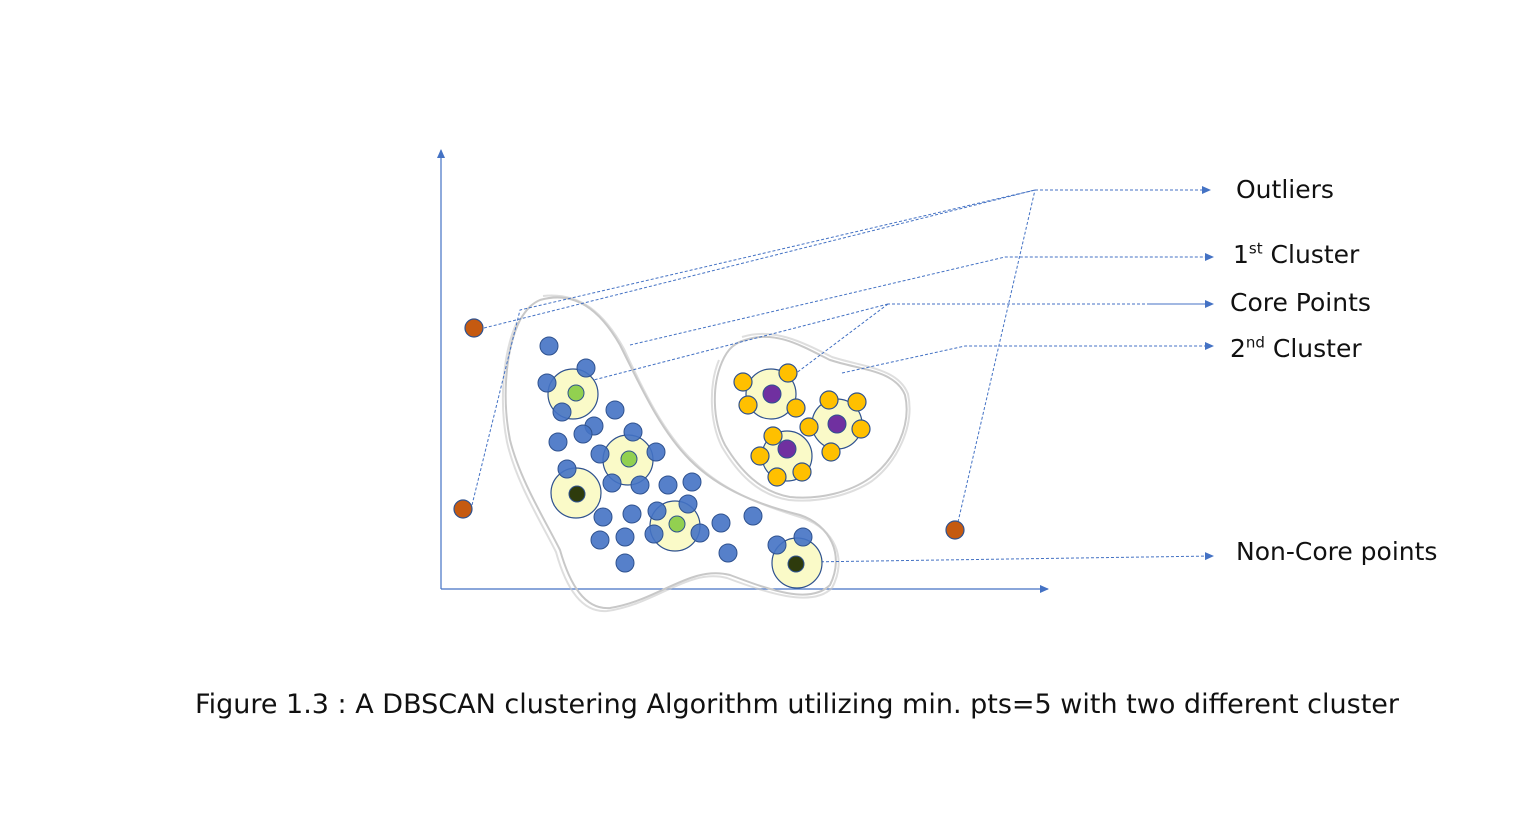  I want to click on non-core-points, so click(686, 529).